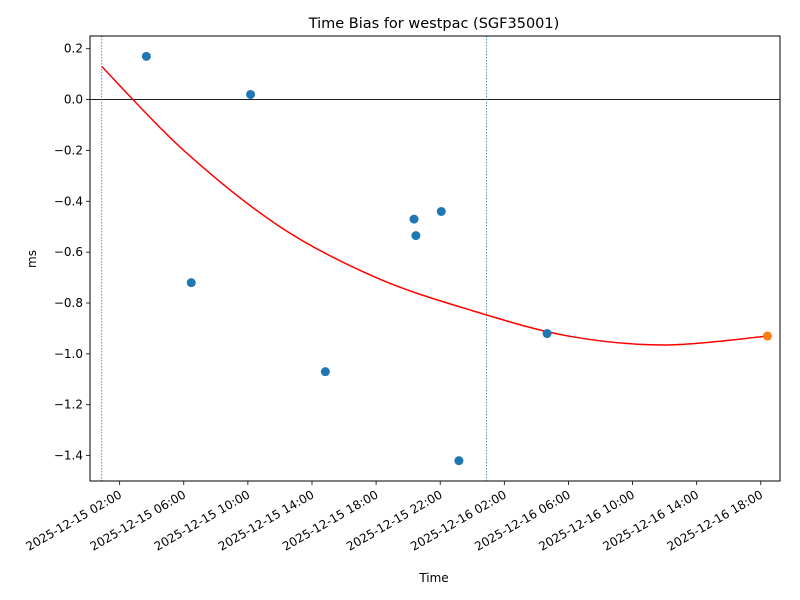 Image resolution: width=800 pixels, height=600 pixels. What do you see at coordinates (68, 252) in the screenshot?
I see `y-tick-label-4: −0.6` at bounding box center [68, 252].